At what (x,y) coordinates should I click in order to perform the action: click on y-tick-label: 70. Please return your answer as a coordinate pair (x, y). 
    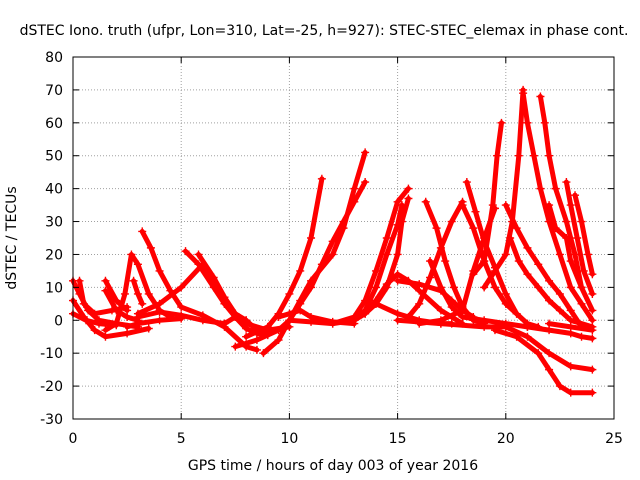
    Looking at the image, I should click on (54, 91).